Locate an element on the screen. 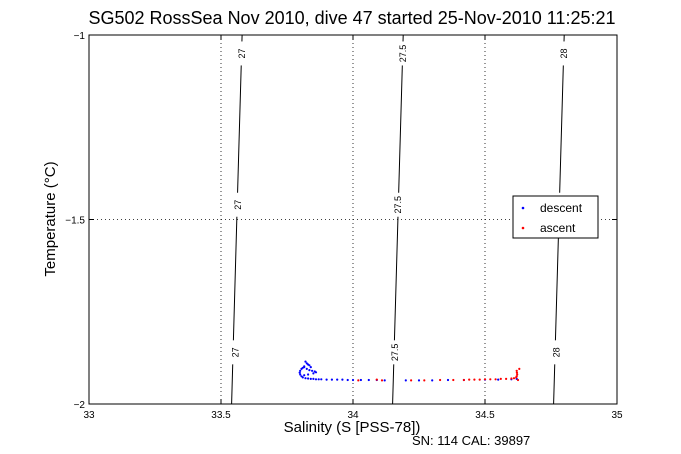  data-points is located at coordinates (409, 371).